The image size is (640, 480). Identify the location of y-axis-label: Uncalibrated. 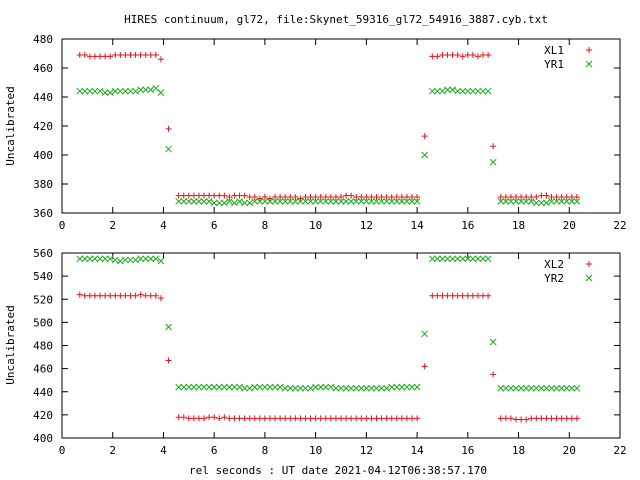
(10, 125).